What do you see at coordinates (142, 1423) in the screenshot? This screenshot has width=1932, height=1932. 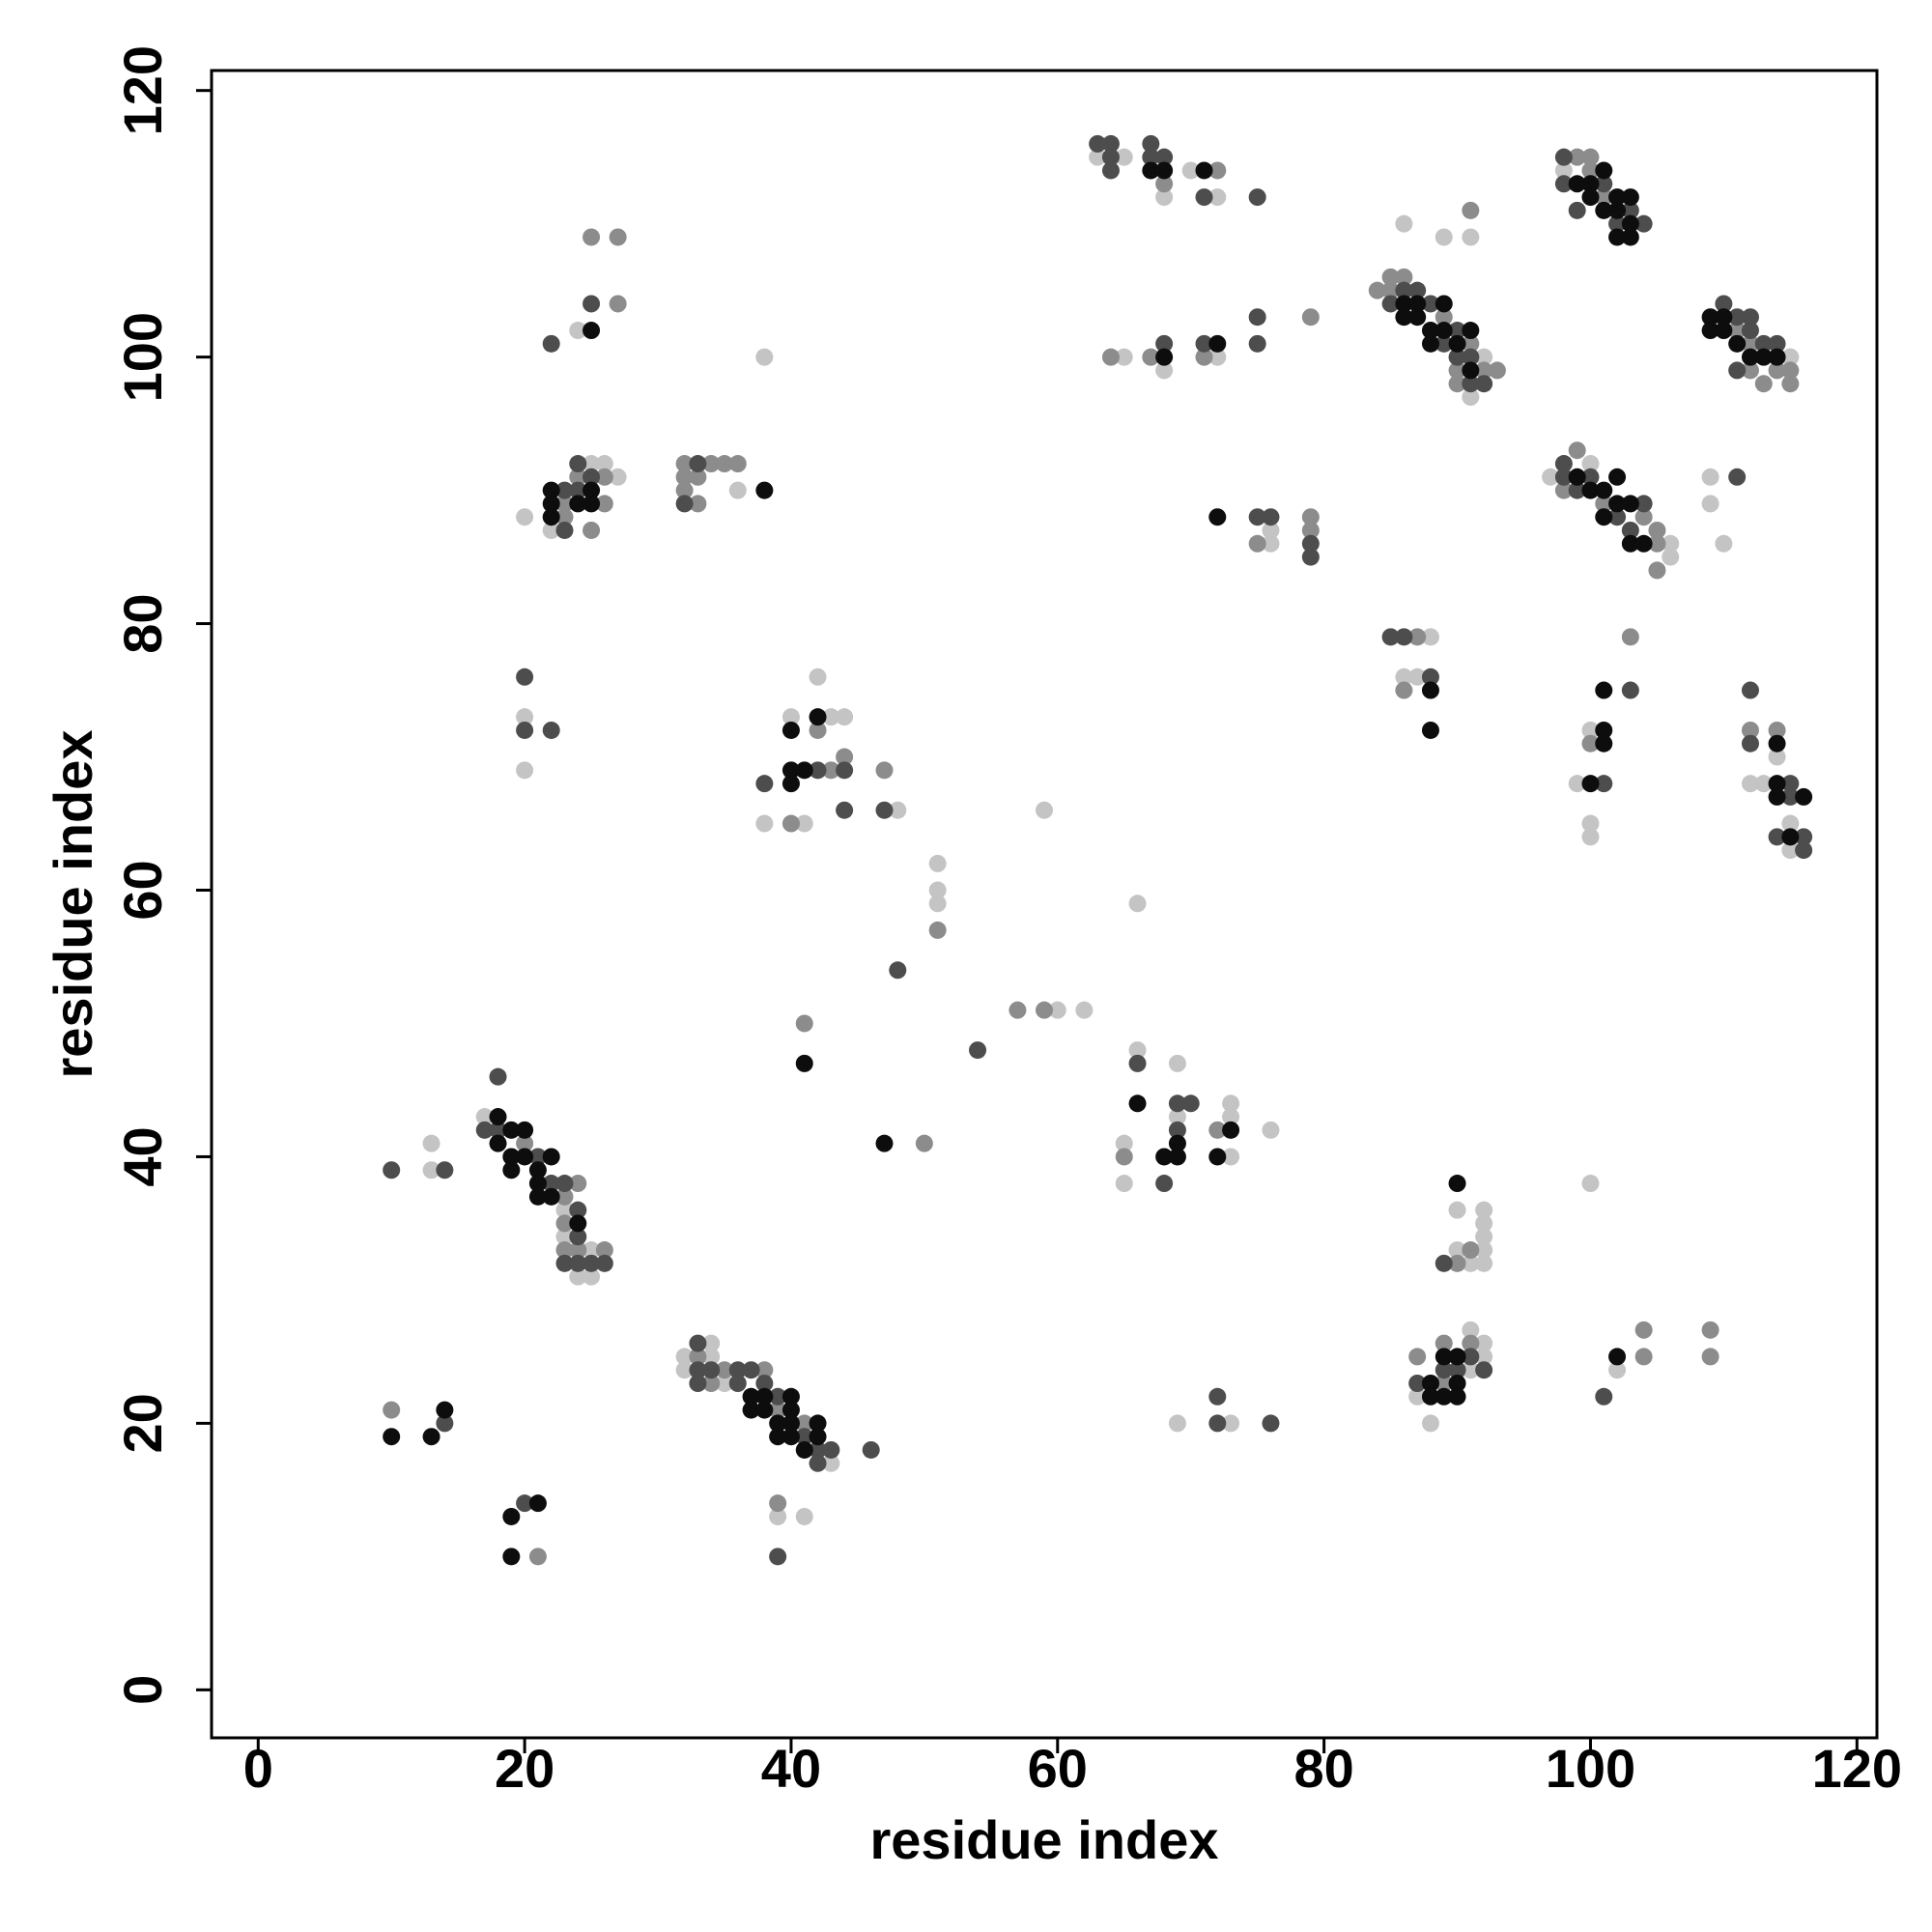 I see `y-tick-label: 20` at bounding box center [142, 1423].